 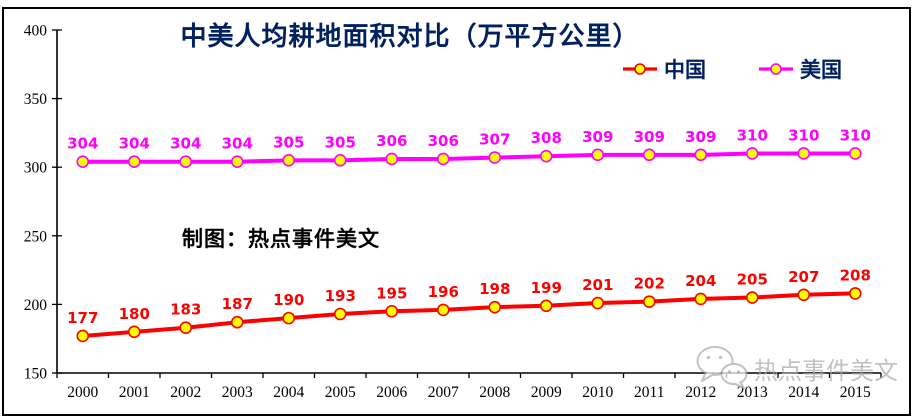 What do you see at coordinates (732, 69) in the screenshot?
I see `chart-legend: 中国 美国` at bounding box center [732, 69].